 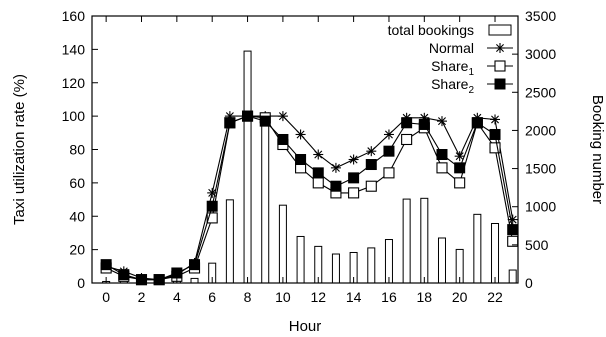 I want to click on x-tick-label-20: 20, so click(x=460, y=297).